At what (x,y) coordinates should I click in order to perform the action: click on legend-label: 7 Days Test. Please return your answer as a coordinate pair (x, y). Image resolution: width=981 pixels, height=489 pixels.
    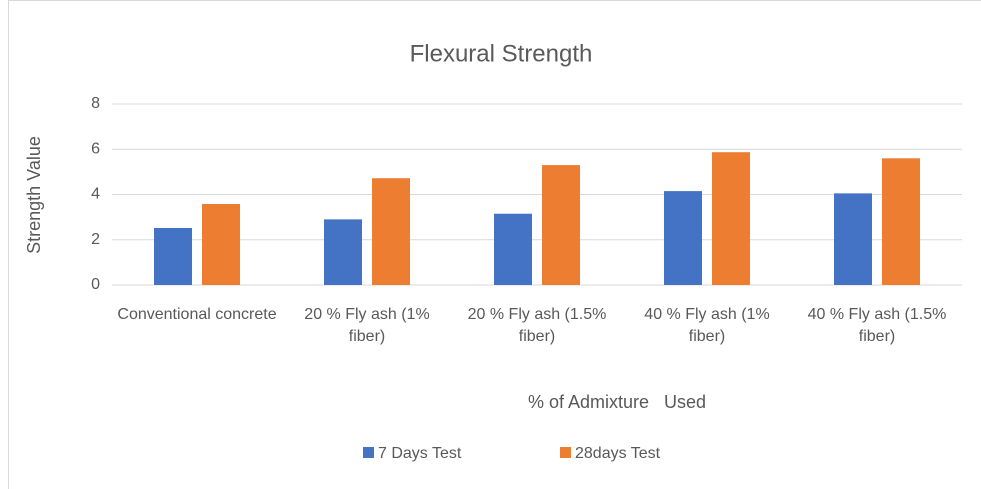
    Looking at the image, I should click on (420, 453).